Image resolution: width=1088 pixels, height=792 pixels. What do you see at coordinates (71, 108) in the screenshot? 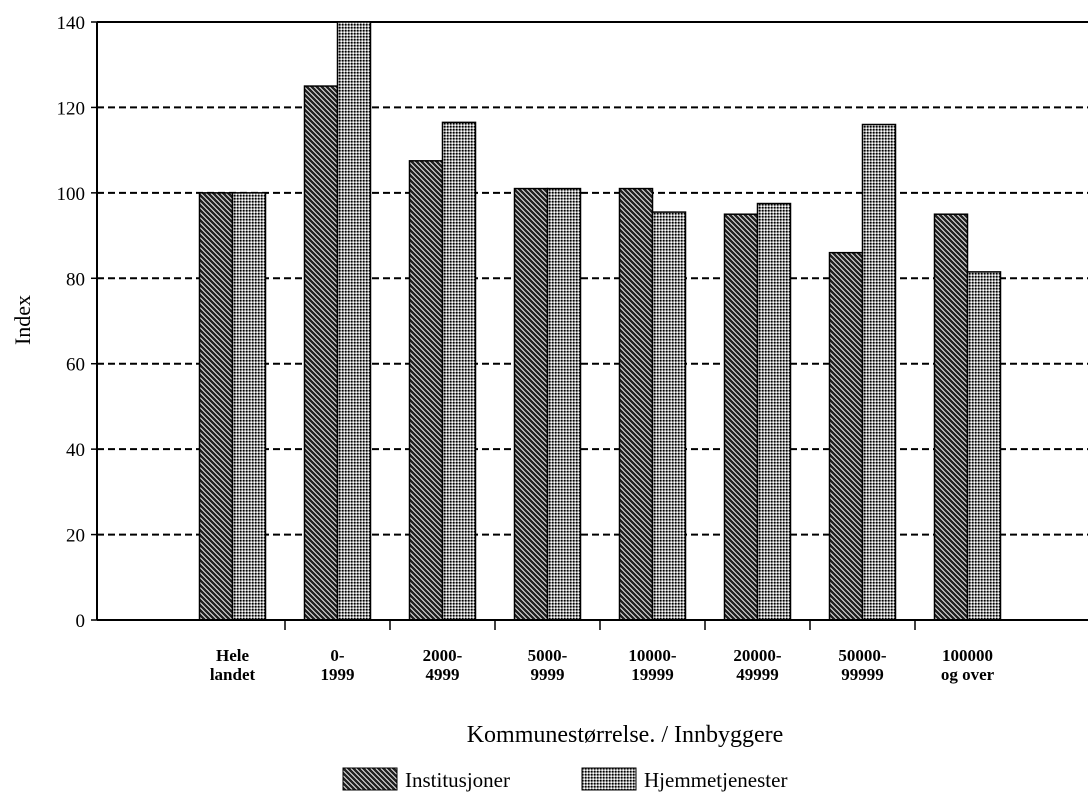
I see `y-tick-label: 120` at bounding box center [71, 108].